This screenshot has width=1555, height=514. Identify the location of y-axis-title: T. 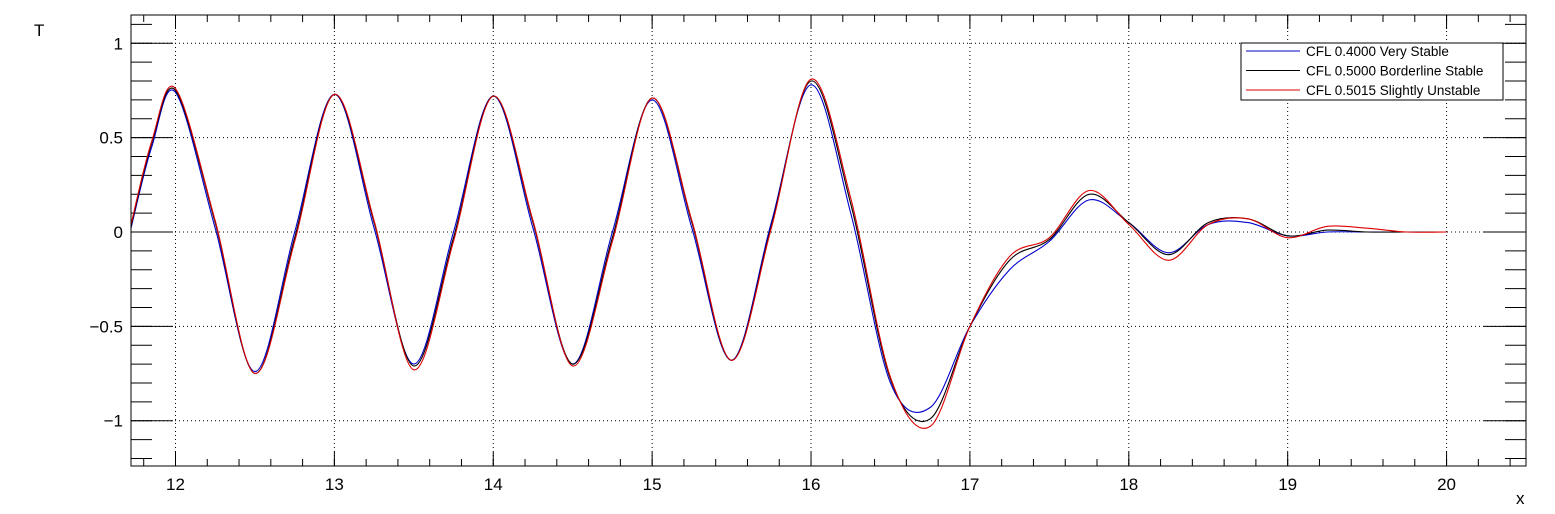
(39, 30).